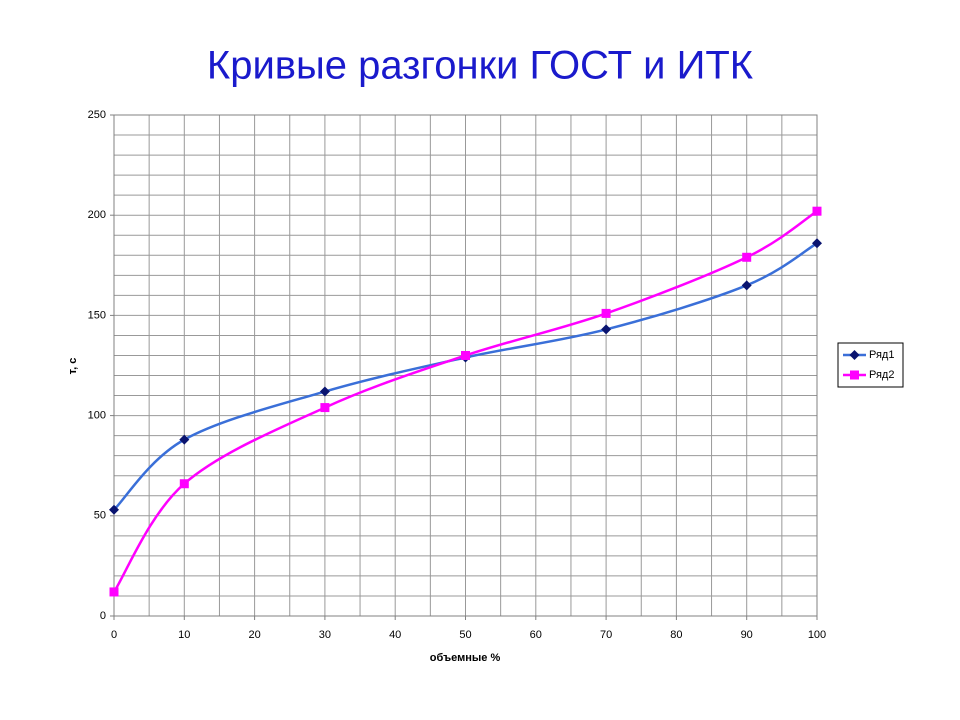 This screenshot has width=960, height=720. Describe the element at coordinates (97, 315) in the screenshot. I see `y-tick-label: 150` at that location.